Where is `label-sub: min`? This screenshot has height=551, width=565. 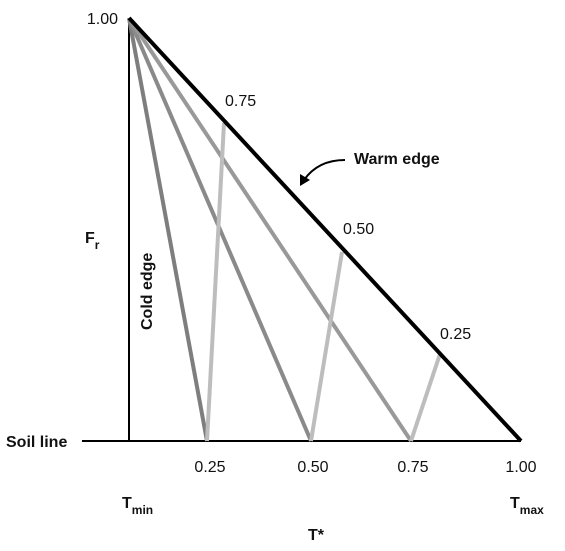 label-sub: min is located at coordinates (142, 510).